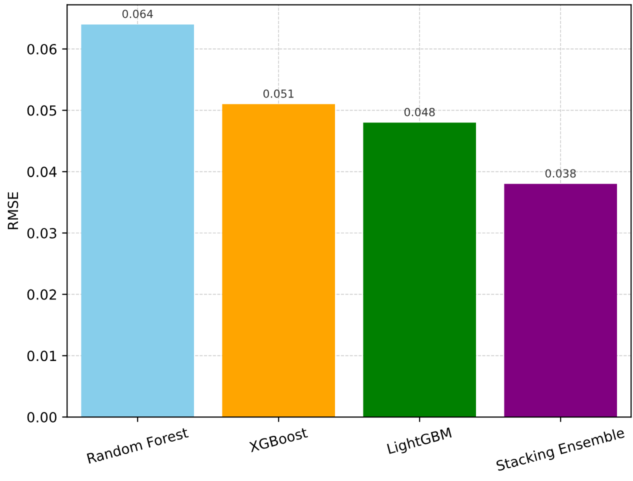 This screenshot has height=481, width=633. Describe the element at coordinates (41, 417) in the screenshot. I see `y-tick-label: 0.00` at that location.